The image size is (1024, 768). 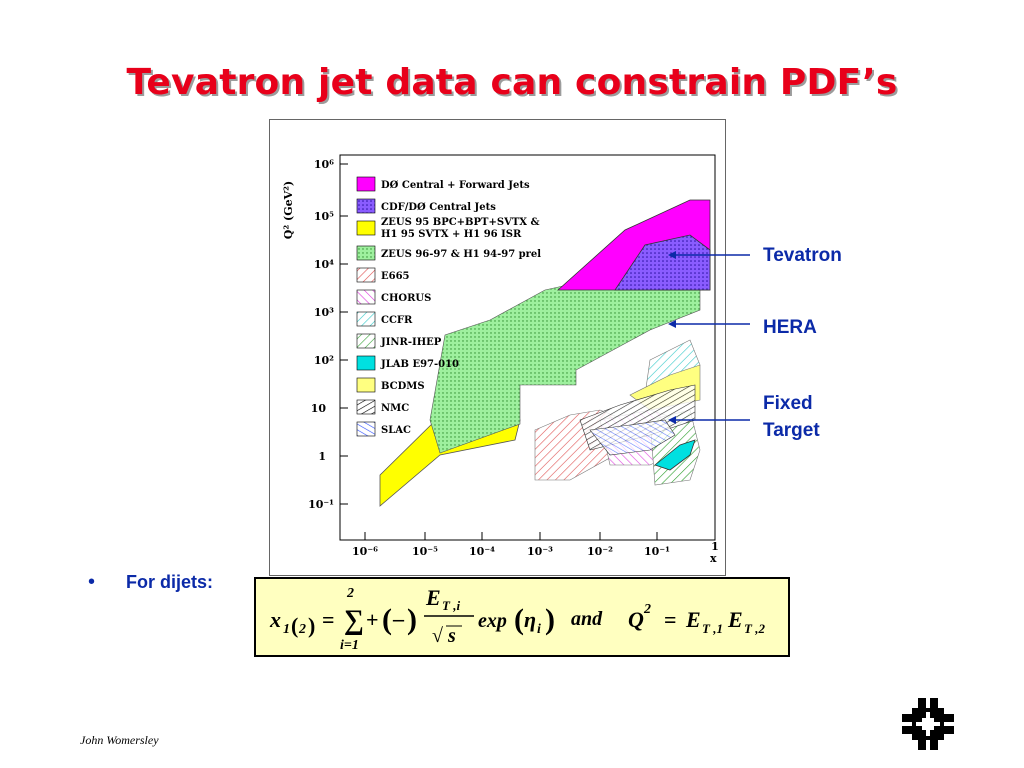 I want to click on y-tick-label: 10, so click(x=319, y=408).